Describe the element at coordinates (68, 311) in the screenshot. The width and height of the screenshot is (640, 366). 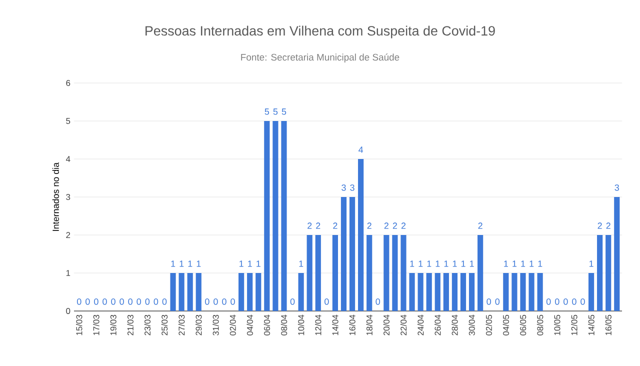
I see `y-tick-label: 0` at that location.